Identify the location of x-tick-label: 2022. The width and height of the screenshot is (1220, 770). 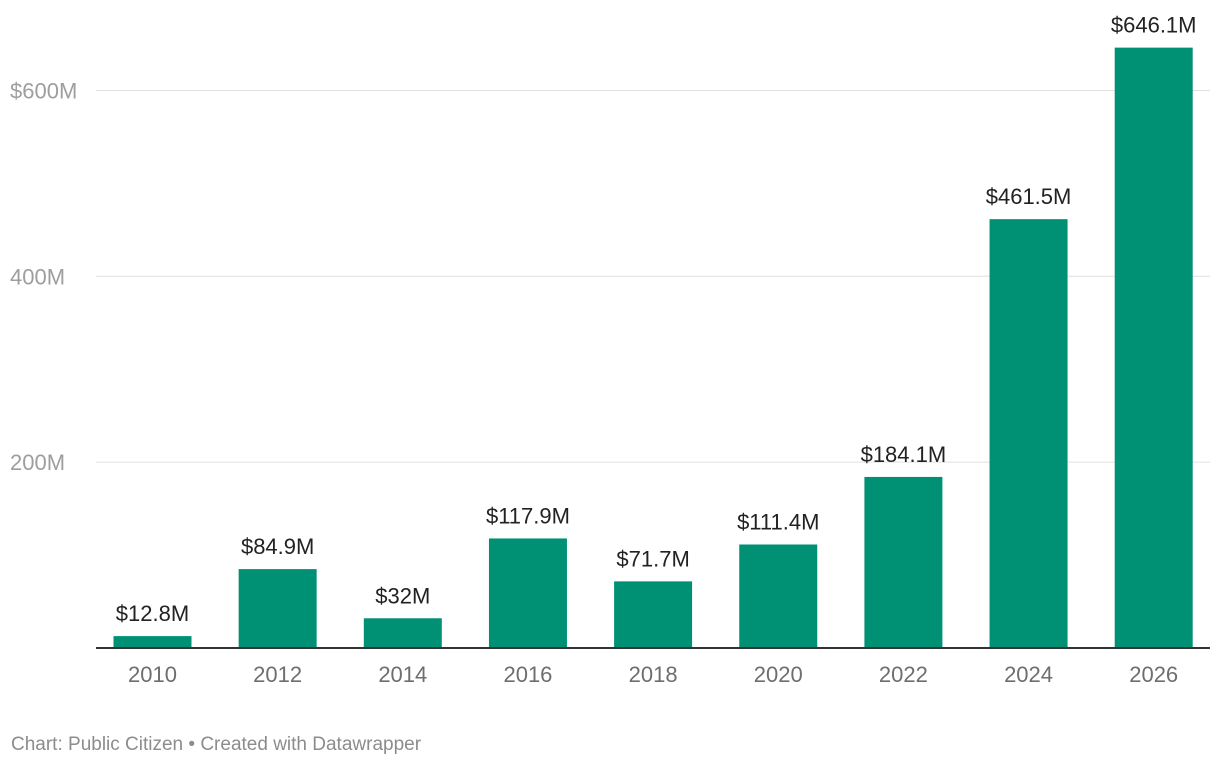
(903, 674).